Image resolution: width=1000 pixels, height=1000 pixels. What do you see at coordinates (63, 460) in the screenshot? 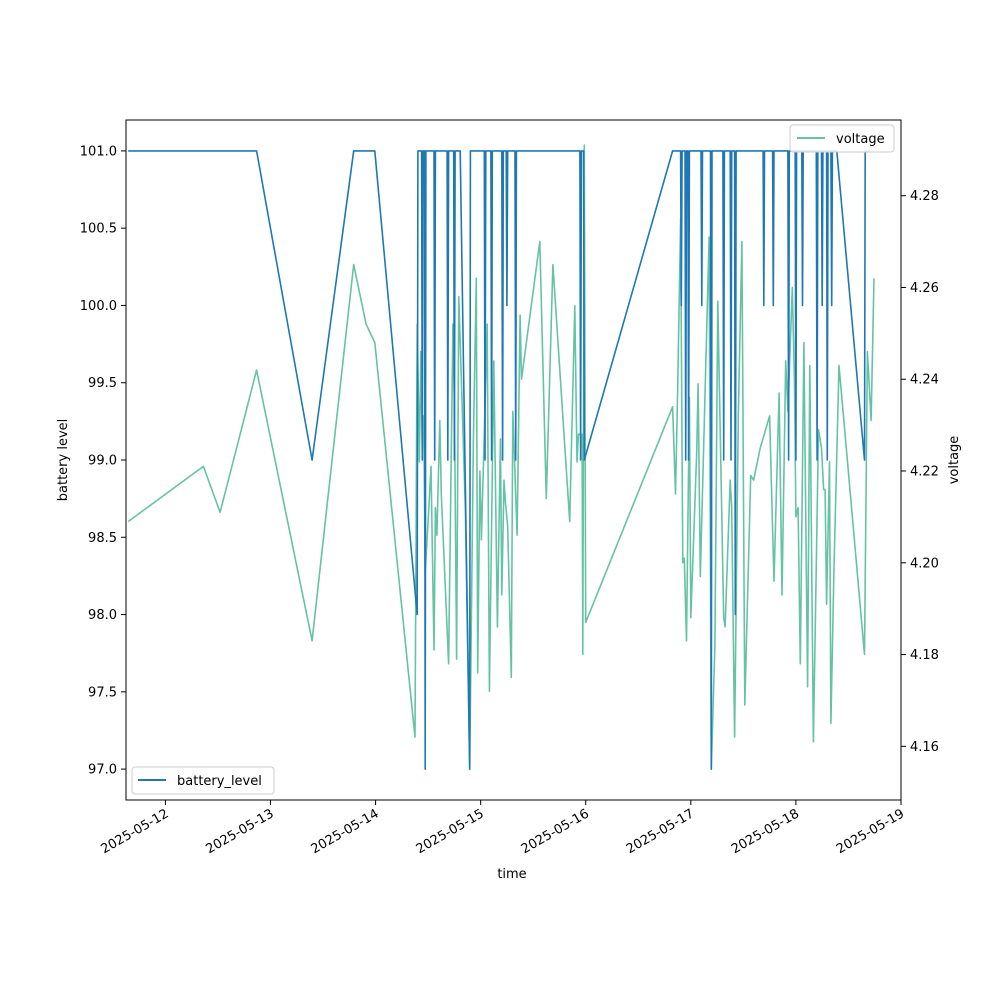
I see `left-y-axis-label: battery level` at bounding box center [63, 460].